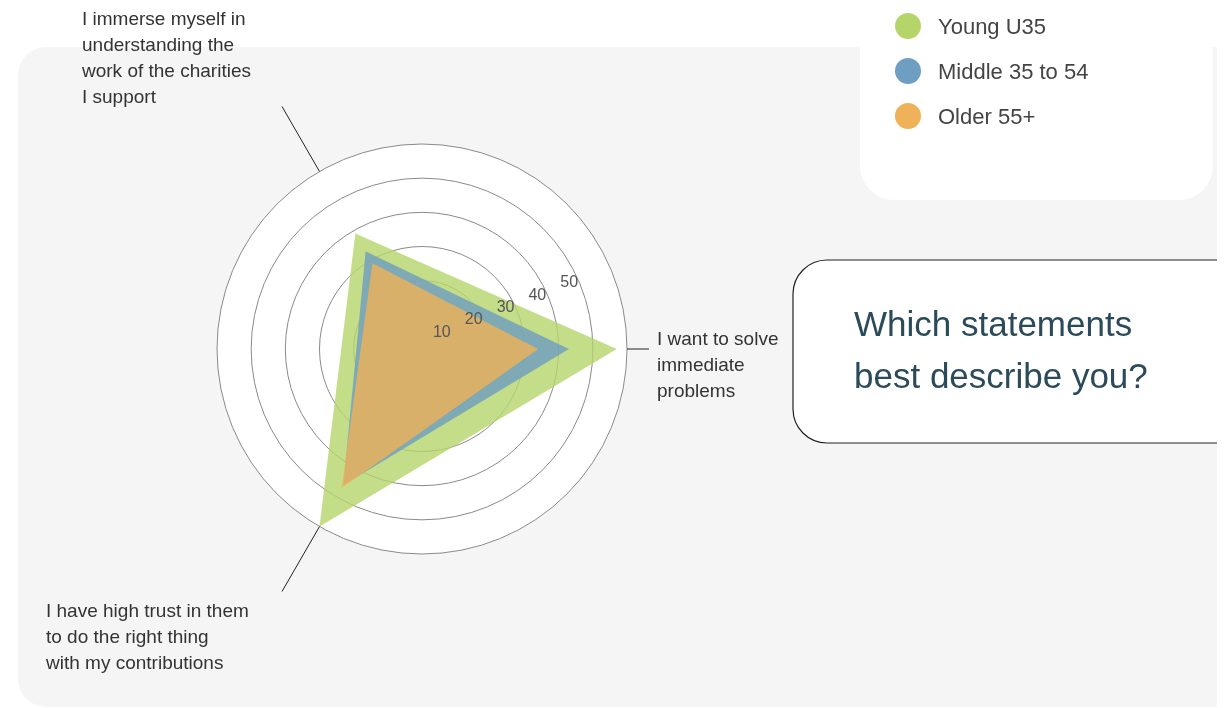 This screenshot has width=1225, height=708. I want to click on legend-label: Older 55+, so click(987, 116).